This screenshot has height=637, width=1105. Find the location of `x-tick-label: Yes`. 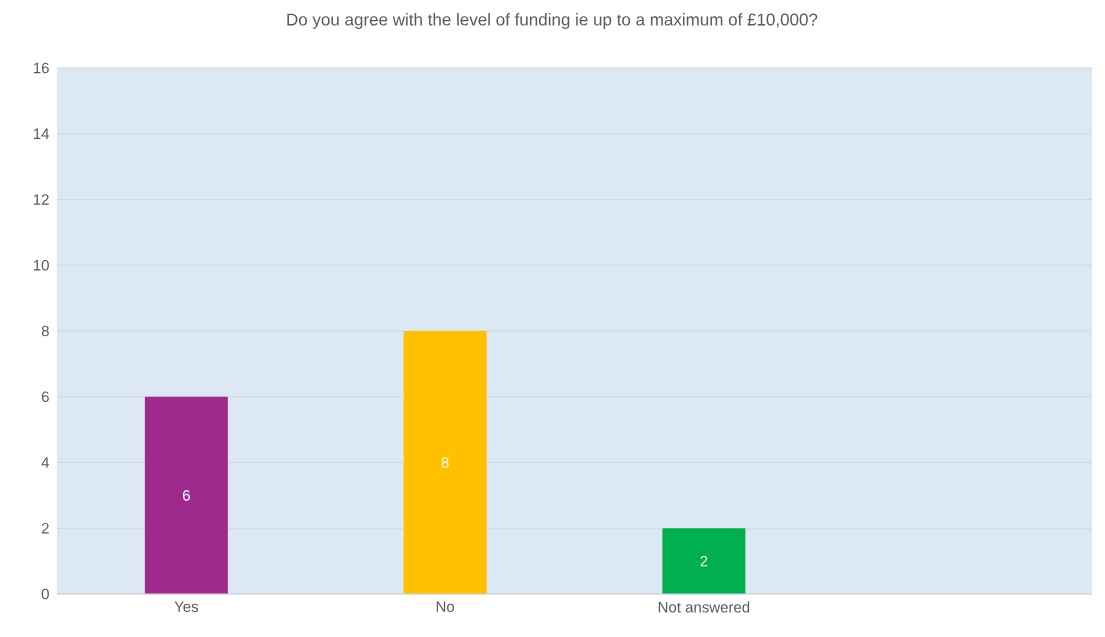

x-tick-label: Yes is located at coordinates (186, 606).